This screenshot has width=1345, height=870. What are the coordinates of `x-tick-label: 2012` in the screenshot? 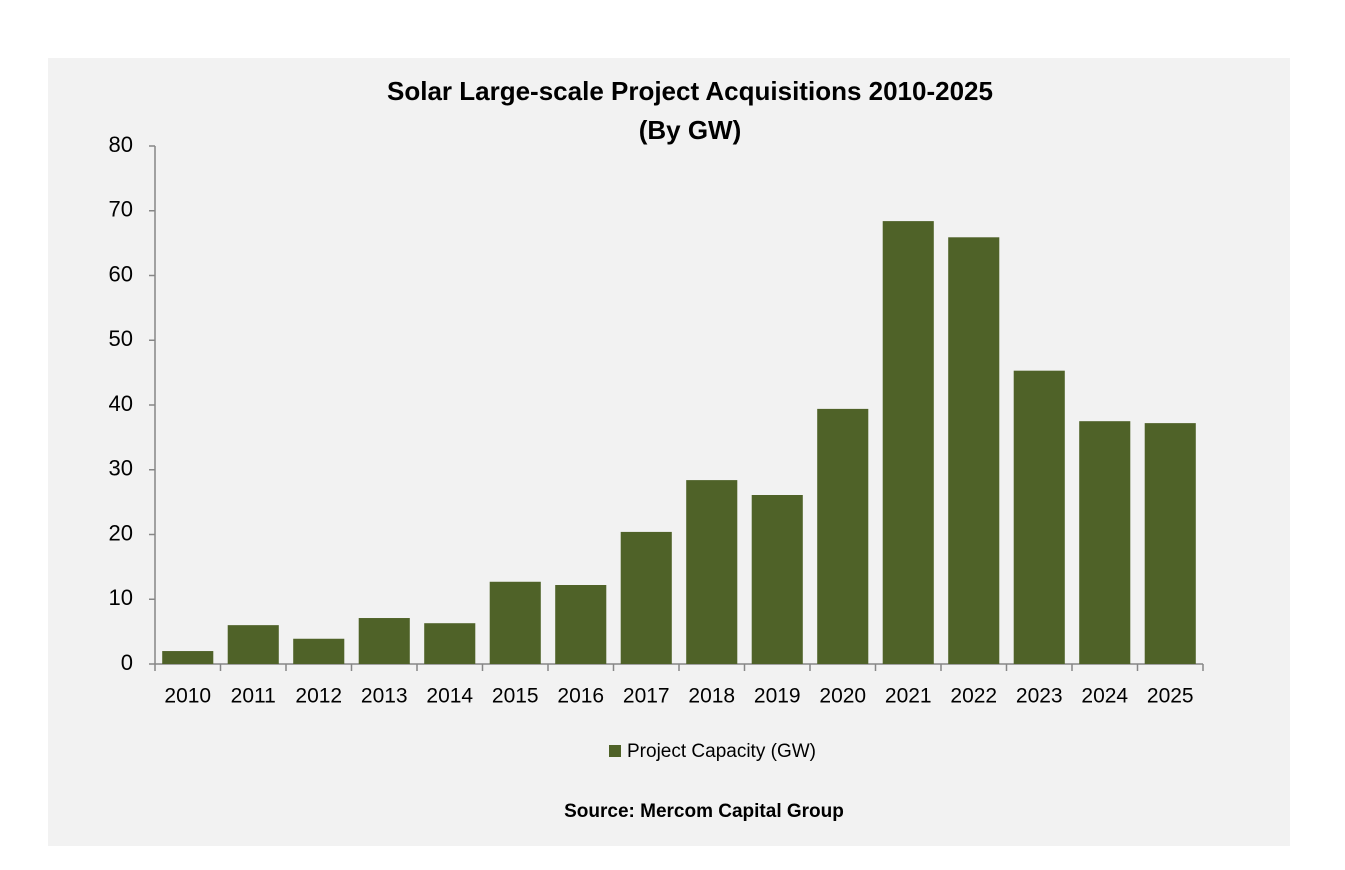 It's located at (318, 696).